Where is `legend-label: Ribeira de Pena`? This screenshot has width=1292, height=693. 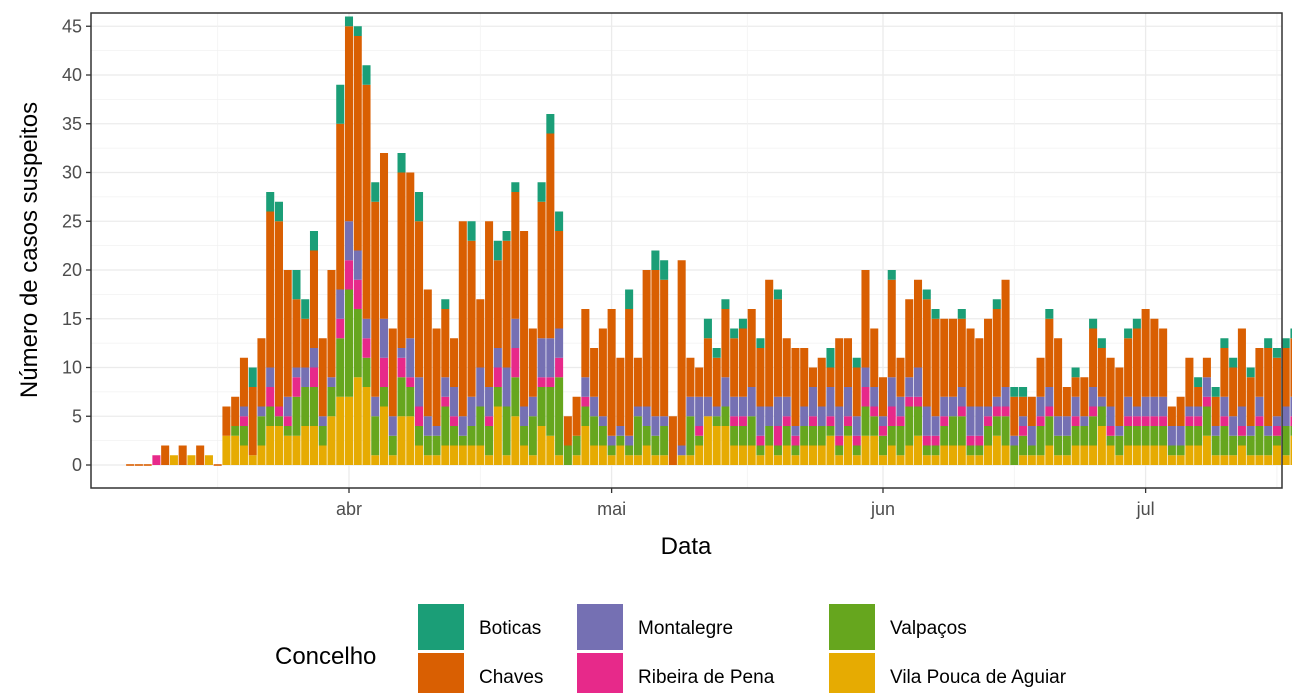
legend-label: Ribeira de Pena is located at coordinates (706, 677).